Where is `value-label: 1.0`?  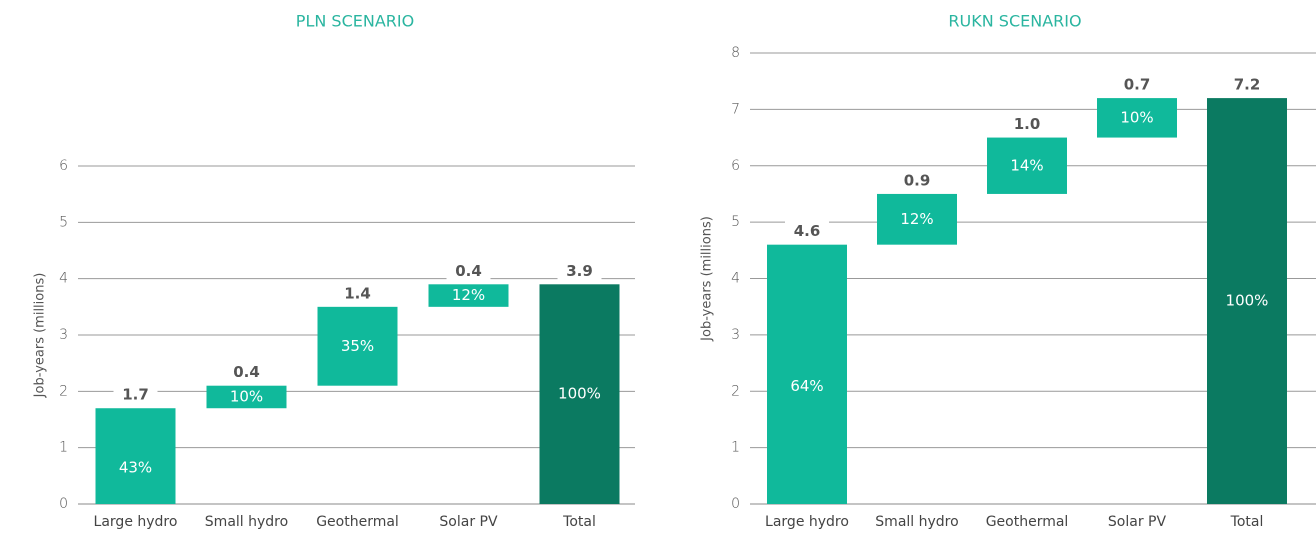 value-label: 1.0 is located at coordinates (1027, 124).